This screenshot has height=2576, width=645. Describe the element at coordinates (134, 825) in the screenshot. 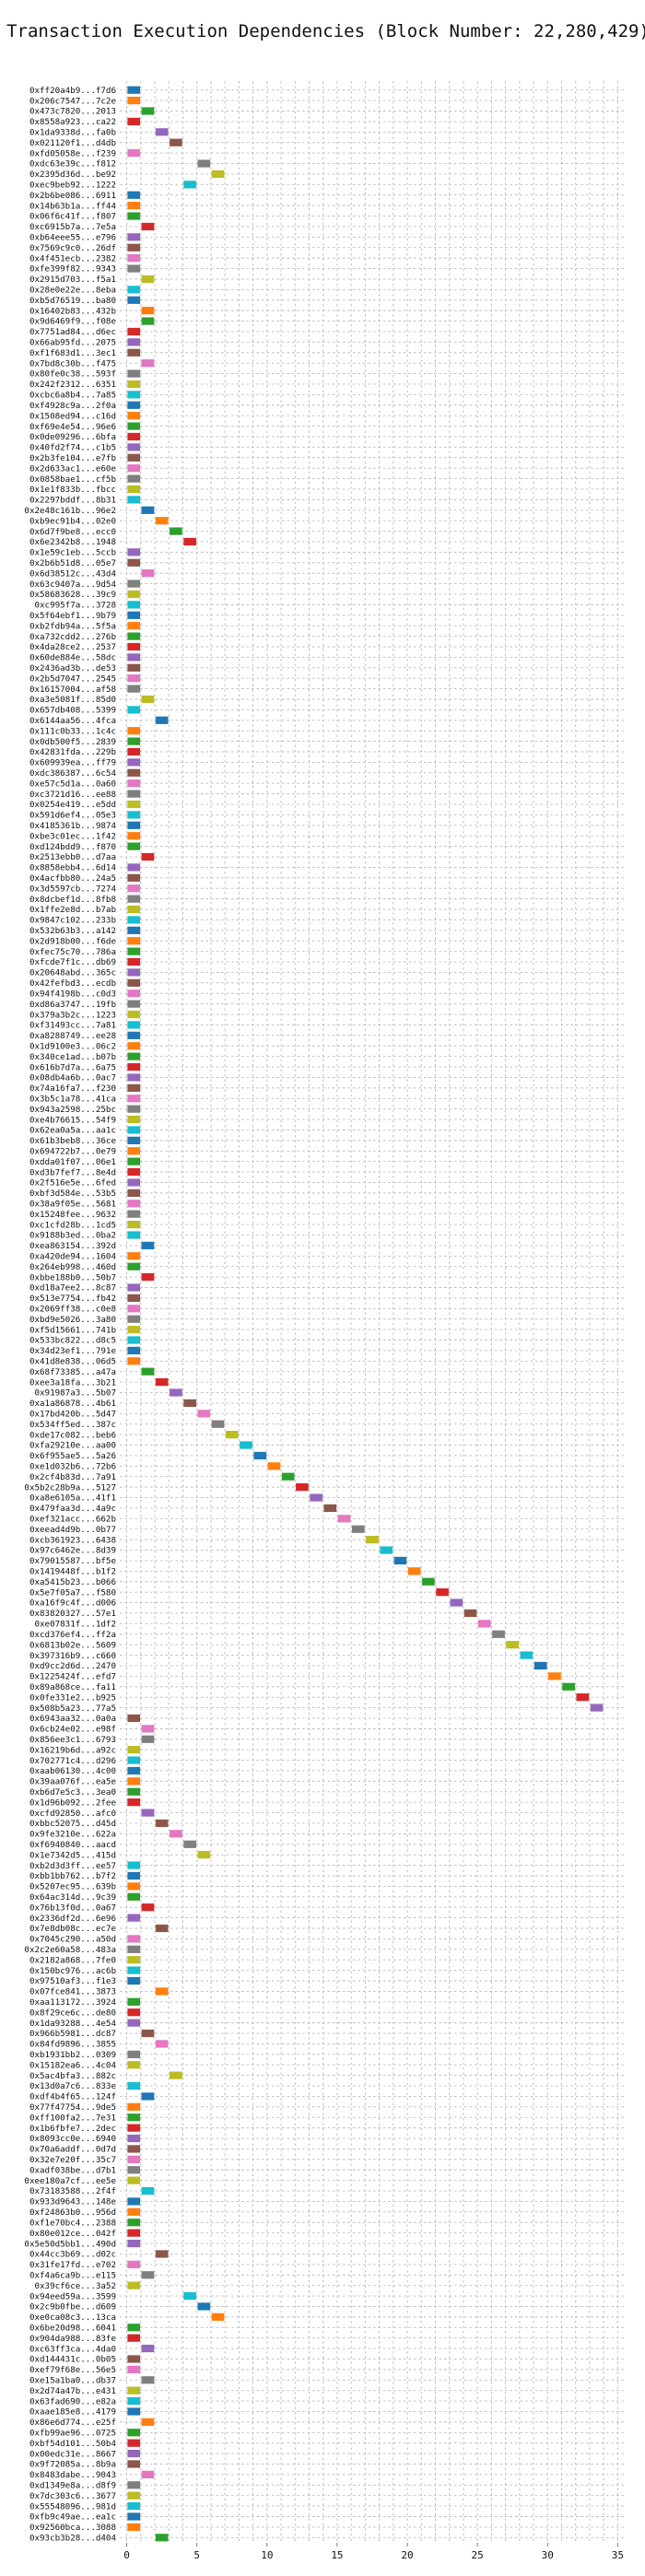

I see `bar-0x4185361b...9874` at that location.